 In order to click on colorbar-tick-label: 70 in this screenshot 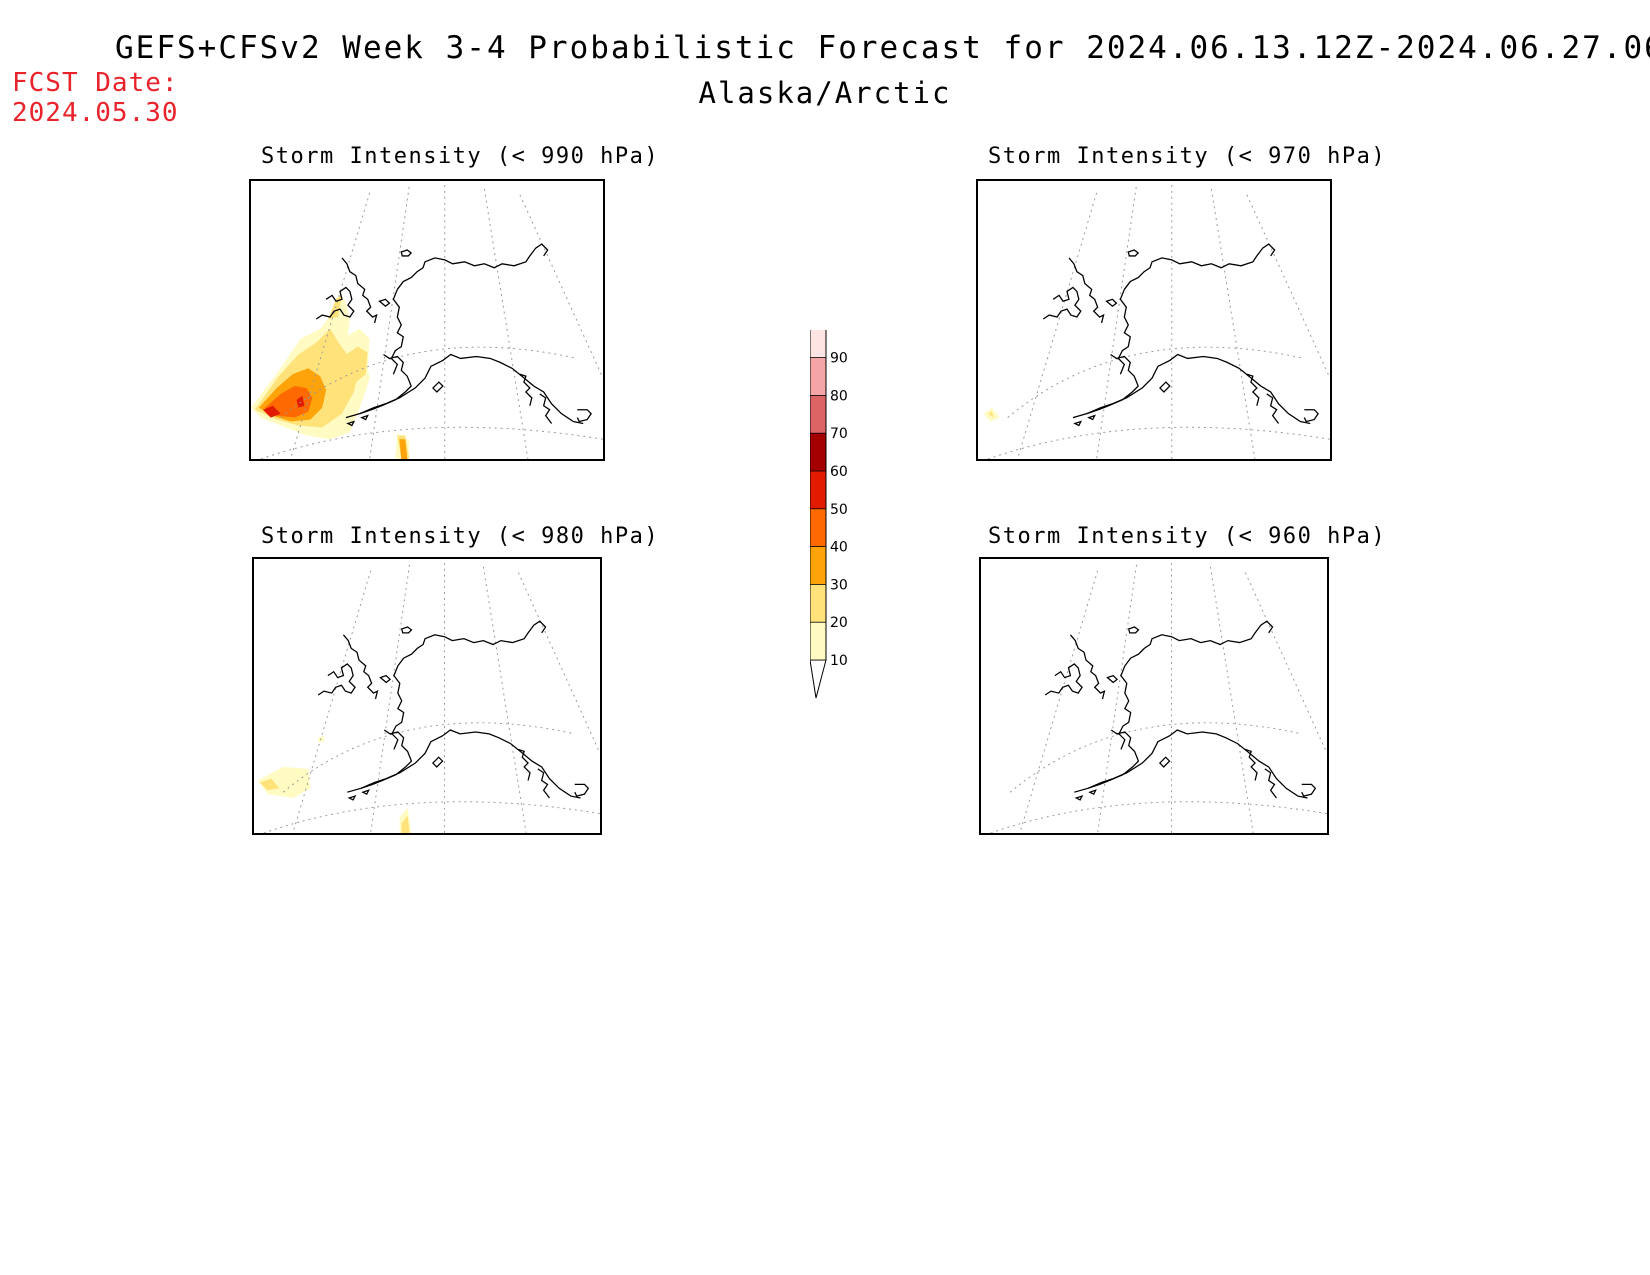, I will do `click(839, 434)`.